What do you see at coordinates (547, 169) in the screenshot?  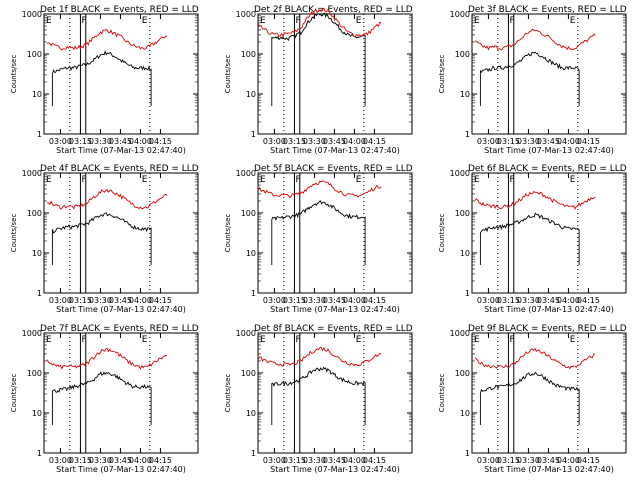 I see `chart-title: Det 6f BLACK = Events, RED = LLD` at bounding box center [547, 169].